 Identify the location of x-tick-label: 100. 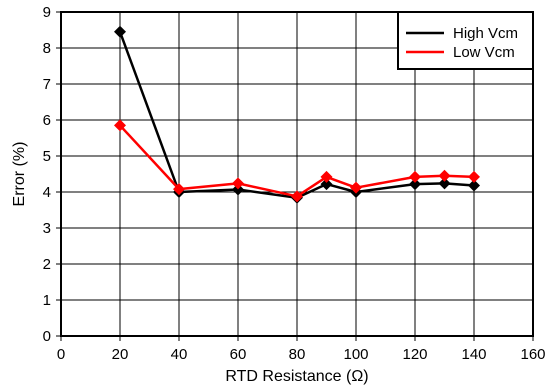
(355, 354).